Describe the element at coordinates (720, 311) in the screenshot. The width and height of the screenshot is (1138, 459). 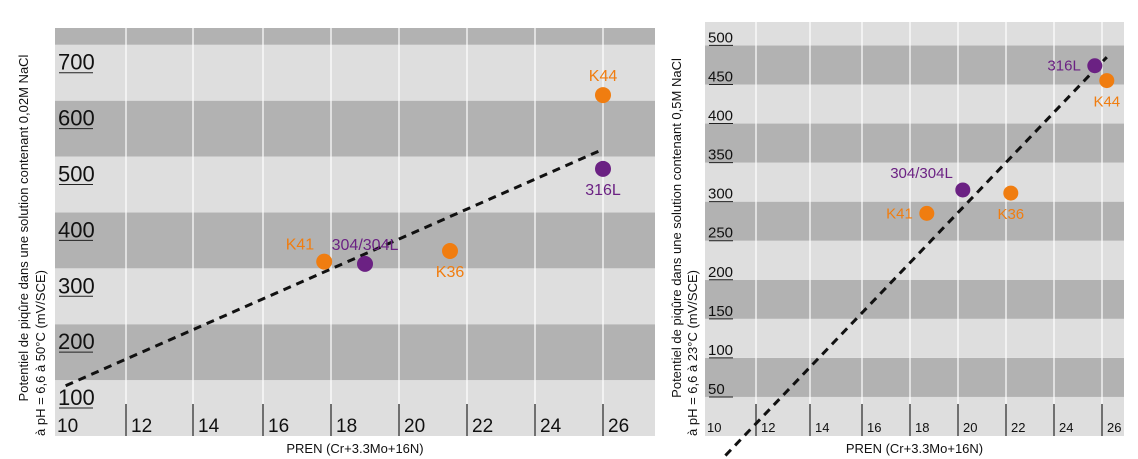
I see `y-tick-label: 150` at that location.